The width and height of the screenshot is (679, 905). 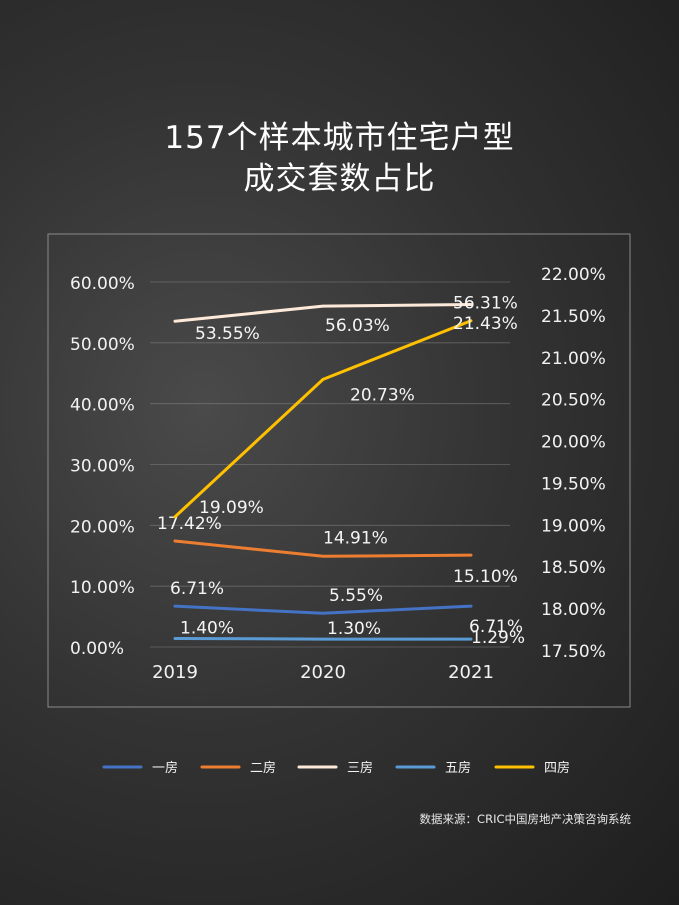 What do you see at coordinates (382, 395) in the screenshot?
I see `data-label-四房: 20.73%` at bounding box center [382, 395].